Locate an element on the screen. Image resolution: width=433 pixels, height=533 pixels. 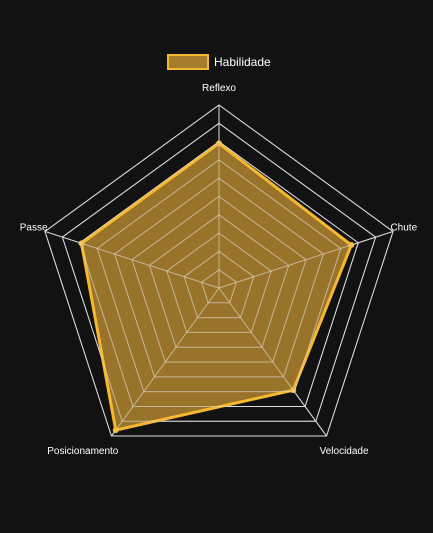
legend: Habilidade is located at coordinates (219, 62).